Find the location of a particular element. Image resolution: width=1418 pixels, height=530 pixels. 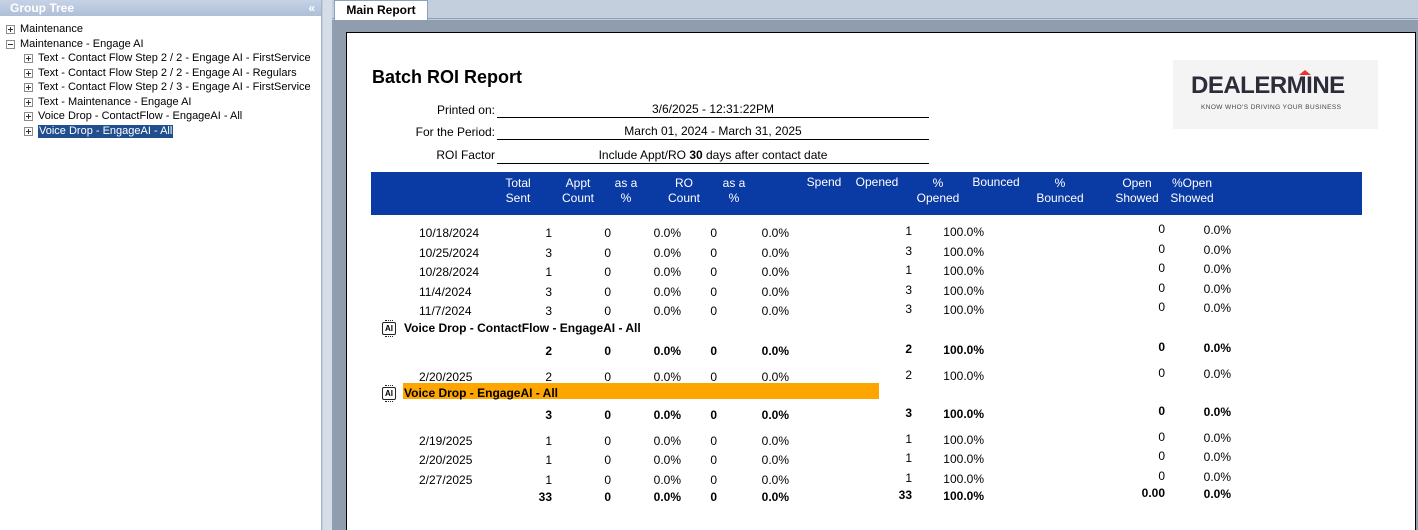

grand-total-open-showed-pct: 0.0% is located at coordinates (1217, 494).